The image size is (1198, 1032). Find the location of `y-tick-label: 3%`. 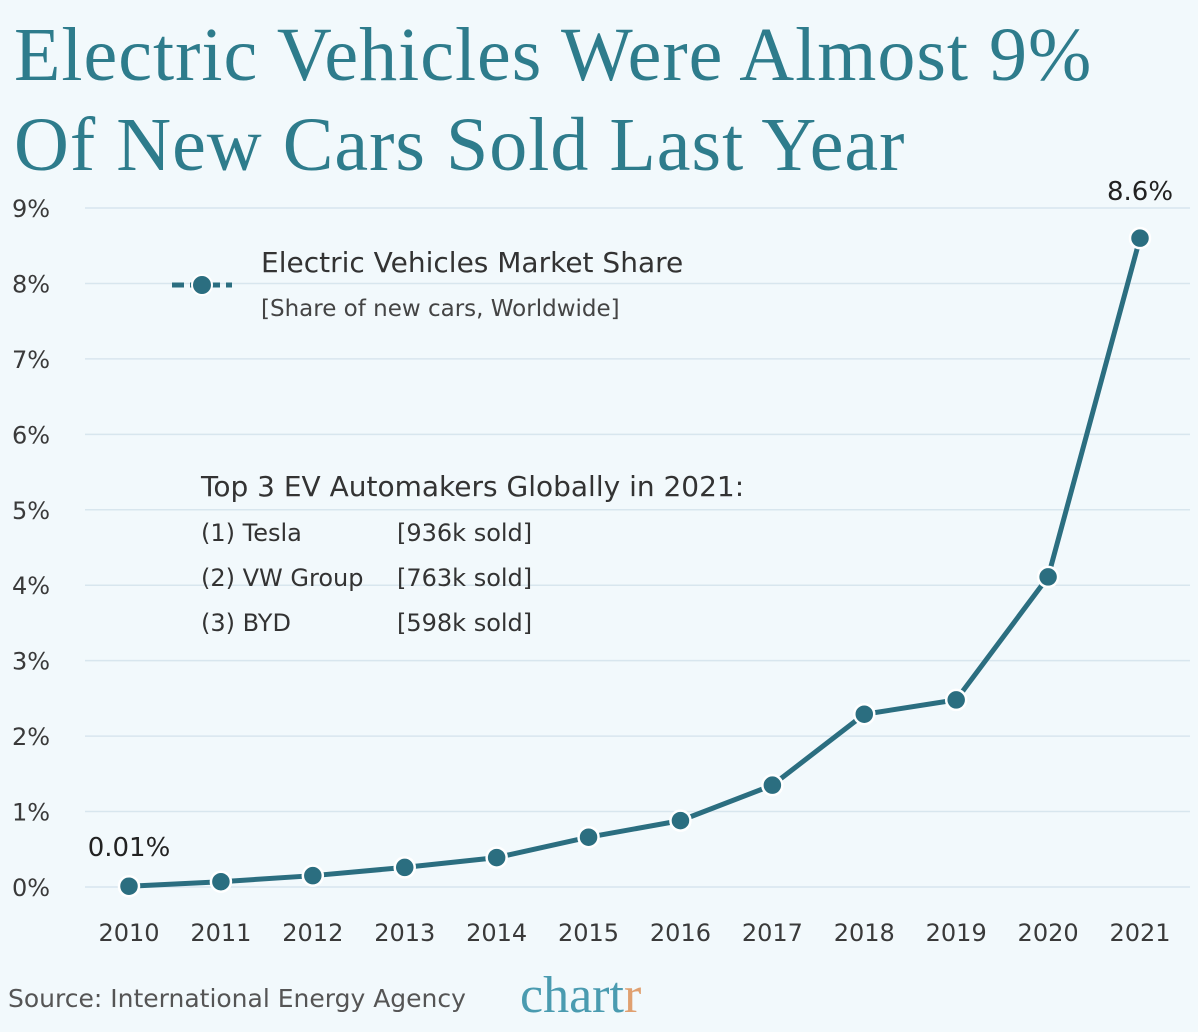

y-tick-label: 3% is located at coordinates (31, 662).